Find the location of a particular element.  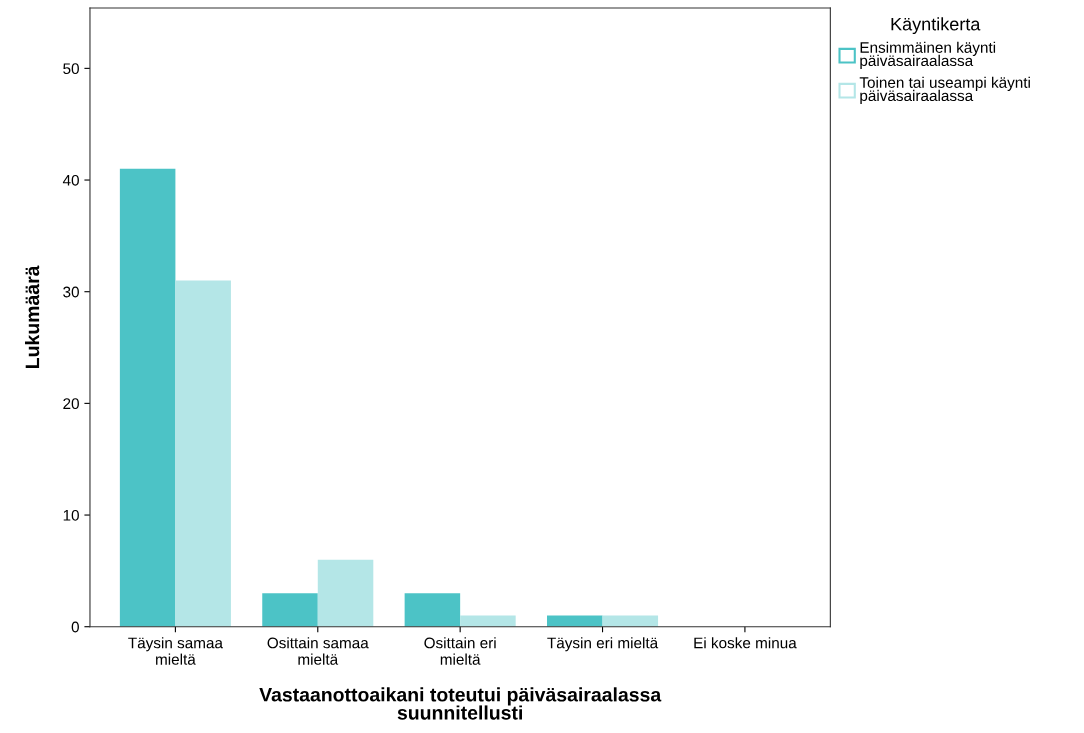

y-axis-title: Lukumäärä is located at coordinates (32, 316).